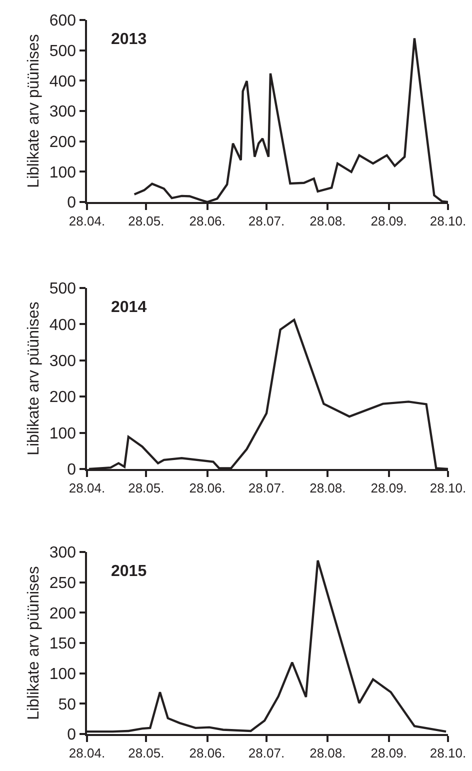 The height and width of the screenshot is (771, 472). Describe the element at coordinates (129, 307) in the screenshot. I see `text: 2014` at that location.